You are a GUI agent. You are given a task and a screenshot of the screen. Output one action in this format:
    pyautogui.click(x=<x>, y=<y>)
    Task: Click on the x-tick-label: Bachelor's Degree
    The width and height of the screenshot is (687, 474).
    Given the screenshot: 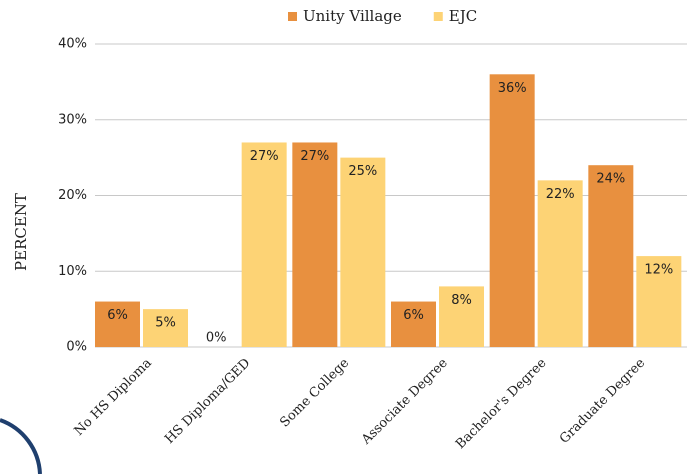 What is the action you would take?
    pyautogui.click(x=501, y=403)
    